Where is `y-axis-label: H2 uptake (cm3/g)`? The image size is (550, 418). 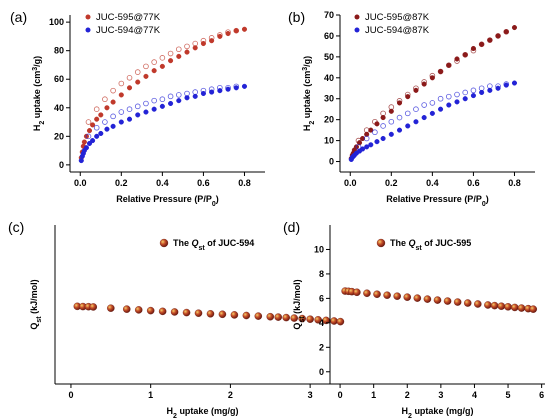
y-axis-label: H2 uptake (cm3/g) is located at coordinates (39, 93).